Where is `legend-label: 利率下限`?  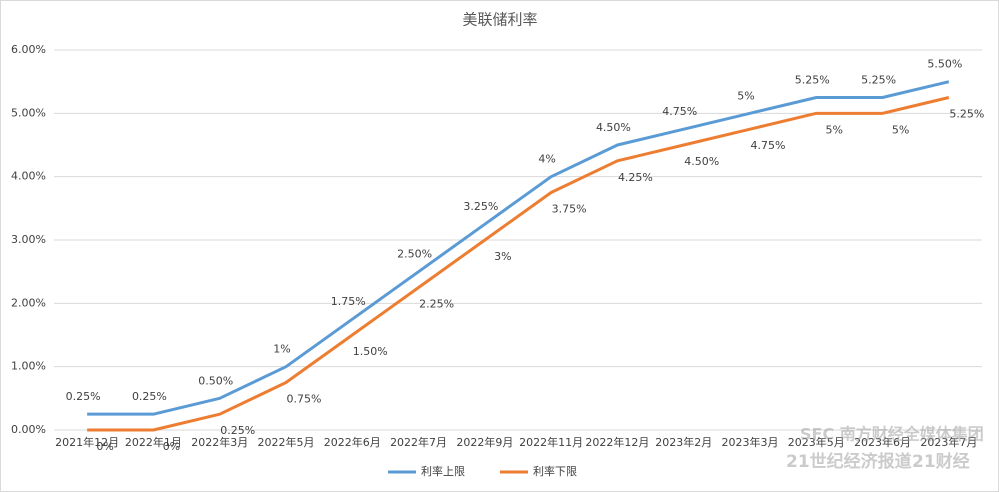 legend-label: 利率下限 is located at coordinates (555, 471).